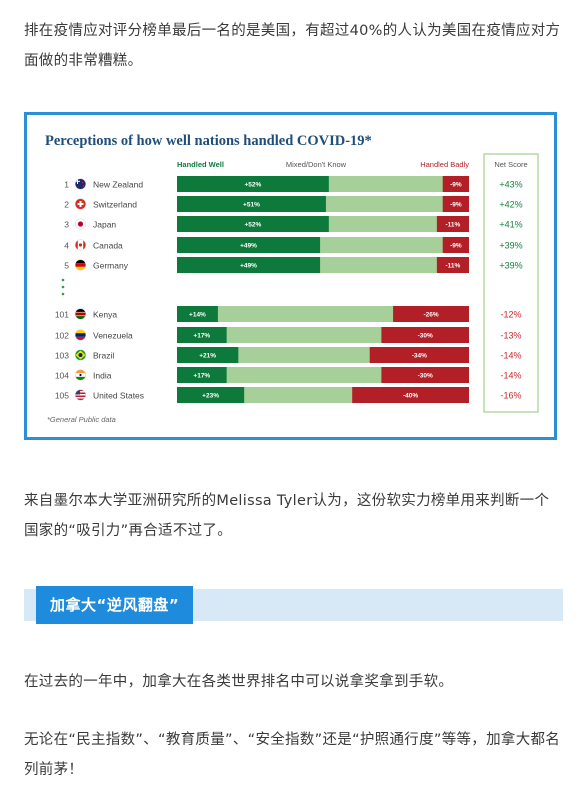 This screenshot has width=583, height=799. What do you see at coordinates (66, 185) in the screenshot?
I see `rank-label: 1` at bounding box center [66, 185].